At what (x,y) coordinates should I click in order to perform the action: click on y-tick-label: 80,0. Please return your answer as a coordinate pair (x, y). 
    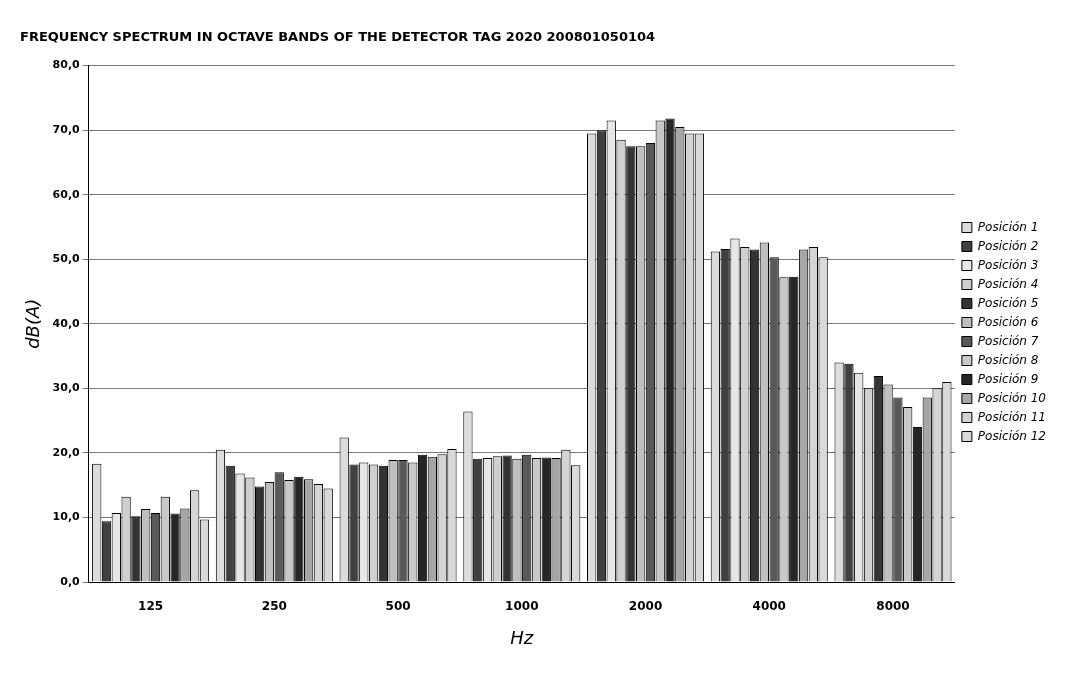
    Looking at the image, I should click on (66, 65).